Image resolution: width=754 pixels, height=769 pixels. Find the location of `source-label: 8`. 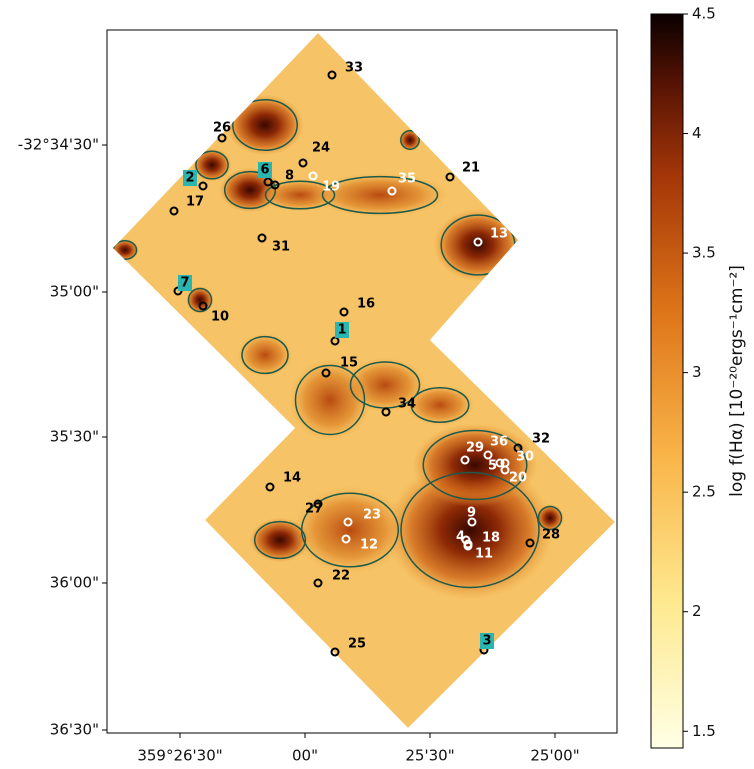

source-label: 8 is located at coordinates (289, 176).